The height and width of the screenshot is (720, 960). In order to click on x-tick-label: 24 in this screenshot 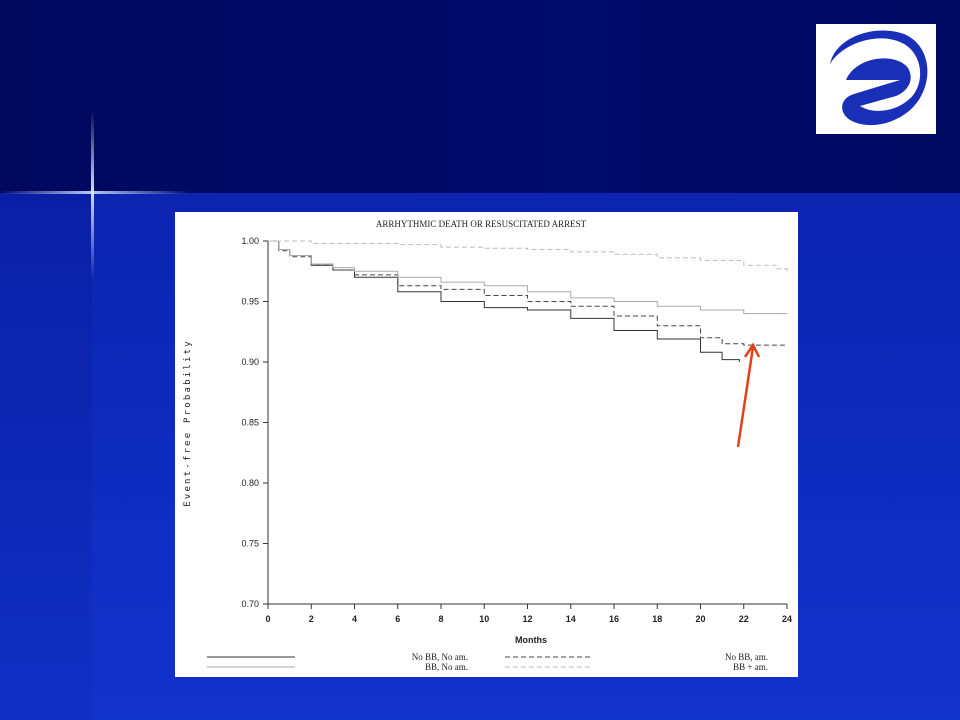, I will do `click(787, 619)`.